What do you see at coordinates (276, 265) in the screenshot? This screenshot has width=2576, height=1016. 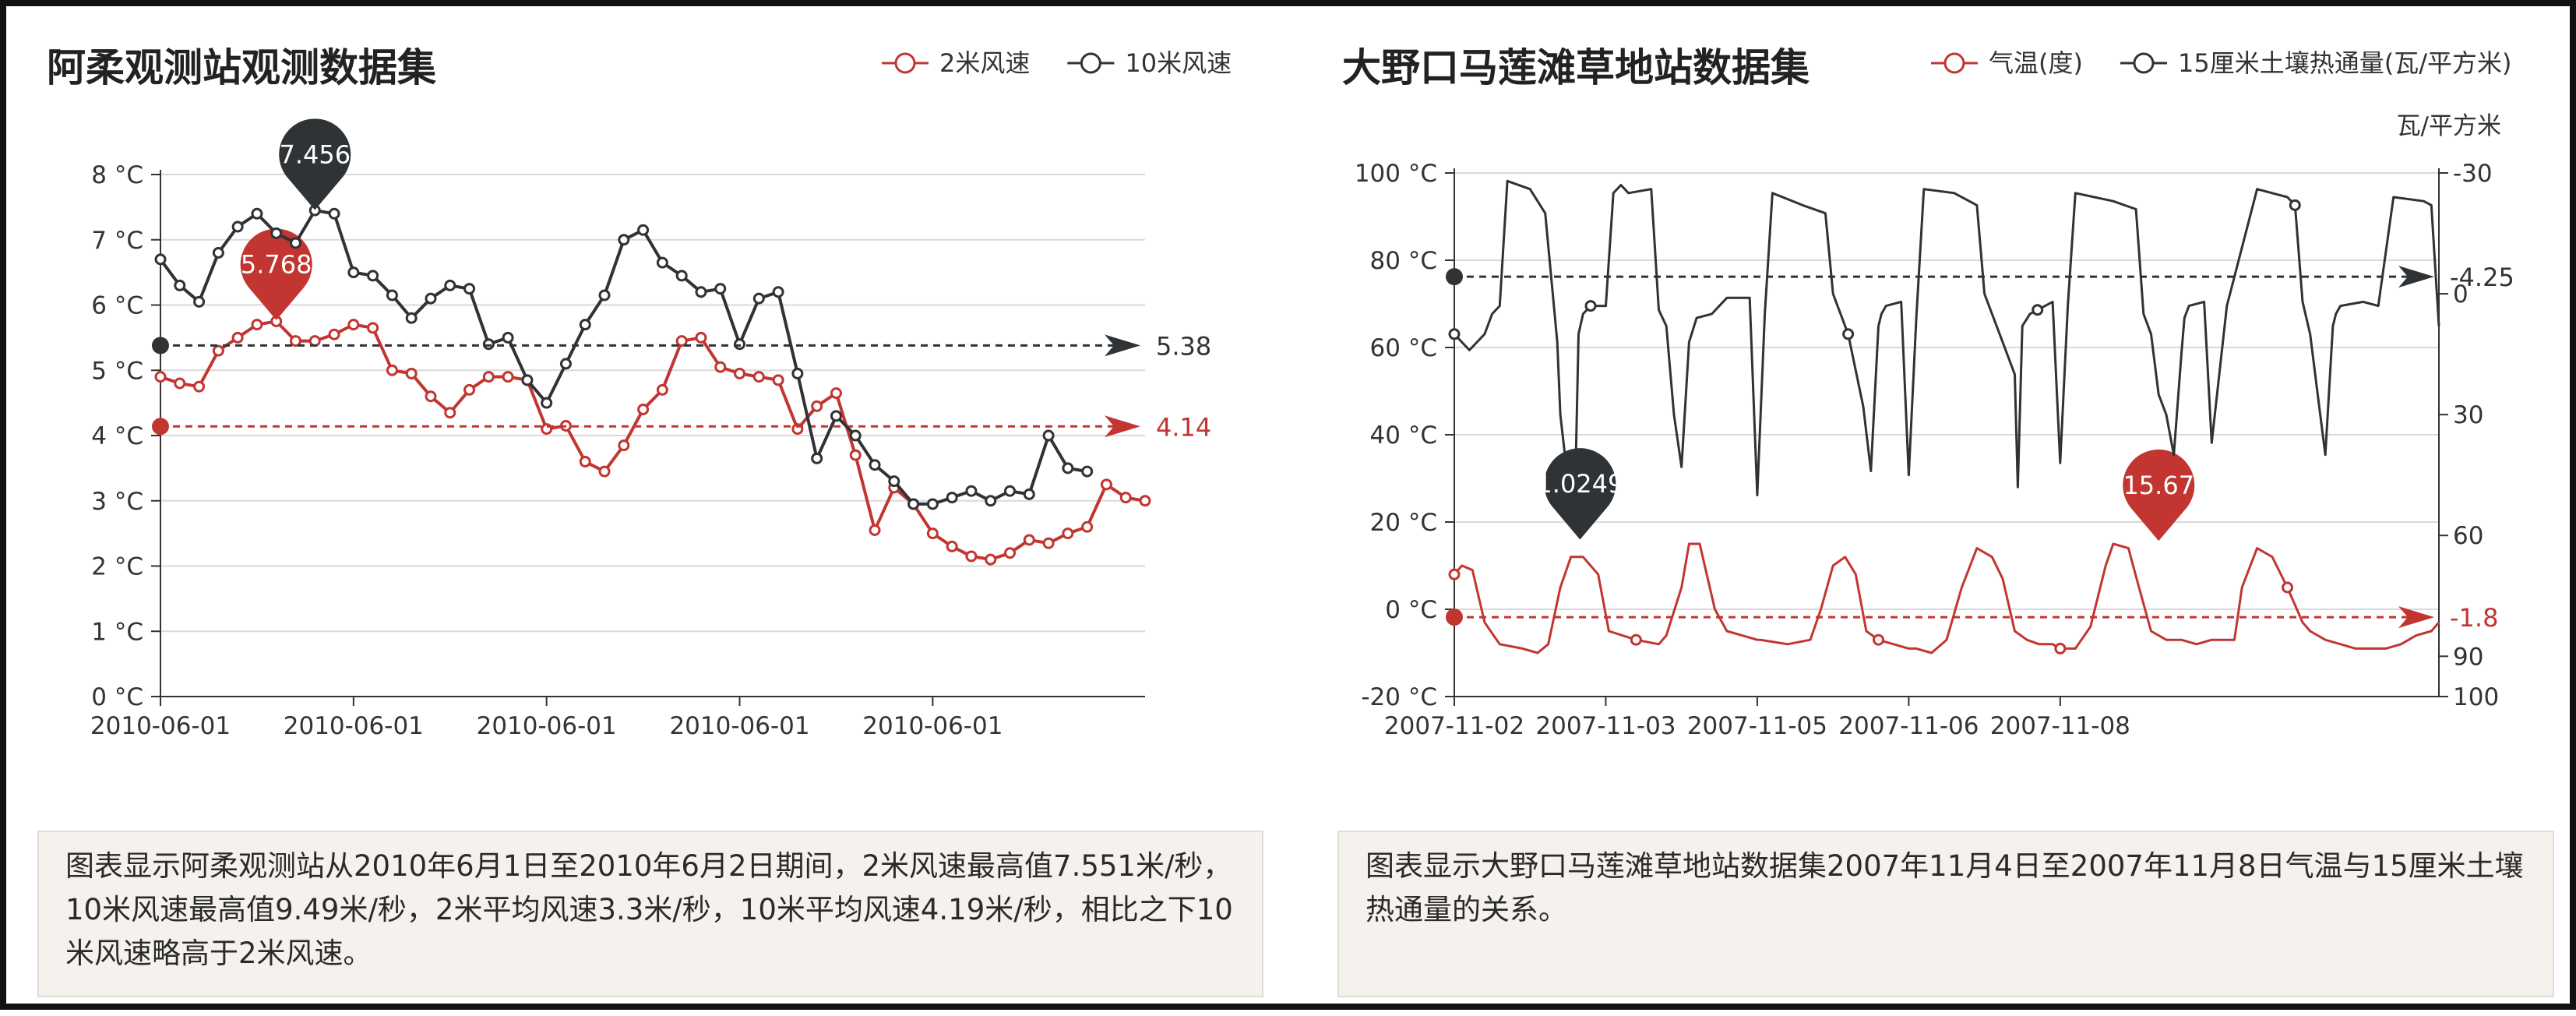 I see `mark-point-label-wind-2m: 5.768` at bounding box center [276, 265].